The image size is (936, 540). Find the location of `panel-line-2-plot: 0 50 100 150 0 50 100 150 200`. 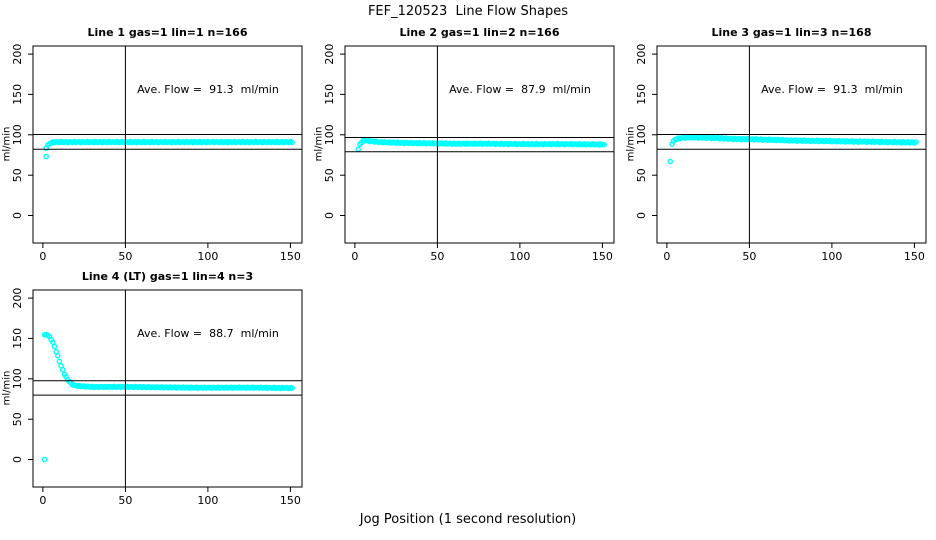

panel-line-2-plot: 0 50 100 150 0 50 100 150 200 is located at coordinates (469, 153).